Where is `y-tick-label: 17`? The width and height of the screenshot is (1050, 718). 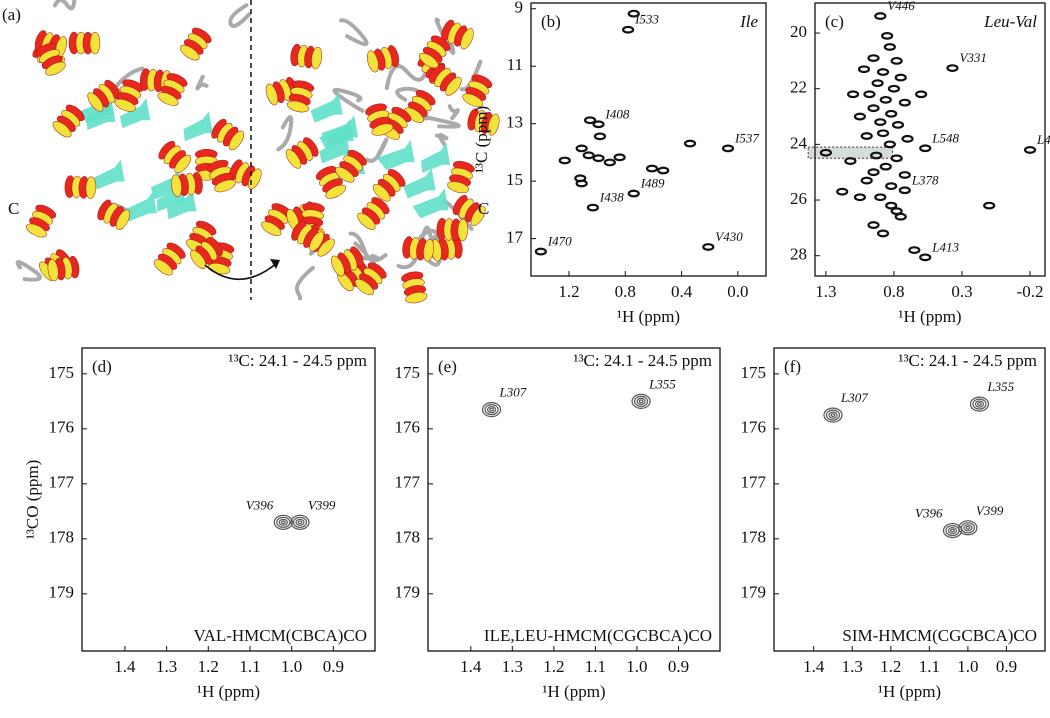 y-tick-label: 17 is located at coordinates (515, 237).